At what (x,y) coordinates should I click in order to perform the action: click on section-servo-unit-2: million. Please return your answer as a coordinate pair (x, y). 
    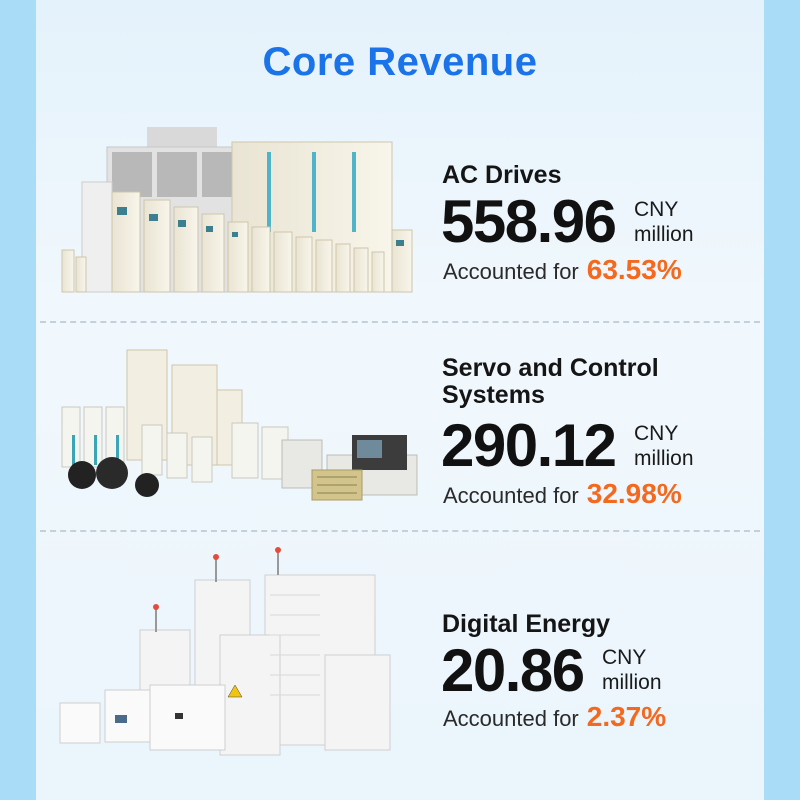
    Looking at the image, I should click on (664, 458).